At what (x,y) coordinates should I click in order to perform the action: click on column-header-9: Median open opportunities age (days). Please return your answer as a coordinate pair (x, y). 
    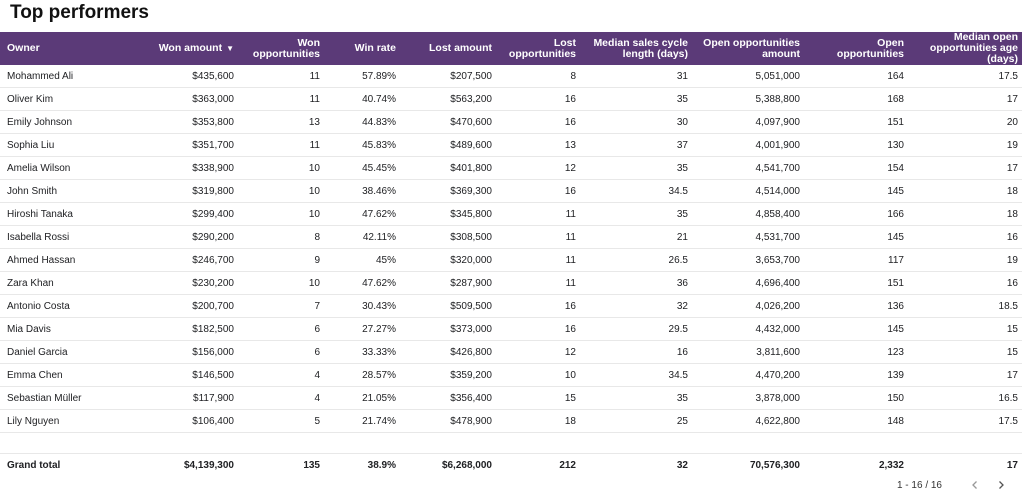
    Looking at the image, I should click on (965, 48).